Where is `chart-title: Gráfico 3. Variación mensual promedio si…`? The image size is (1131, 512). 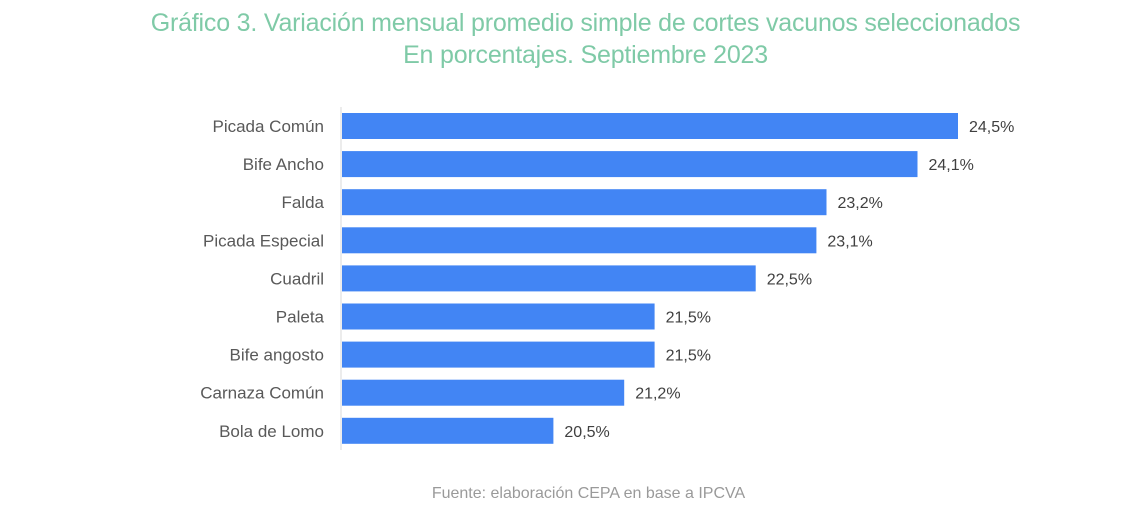
chart-title: Gráfico 3. Variación mensual promedio si… is located at coordinates (585, 23).